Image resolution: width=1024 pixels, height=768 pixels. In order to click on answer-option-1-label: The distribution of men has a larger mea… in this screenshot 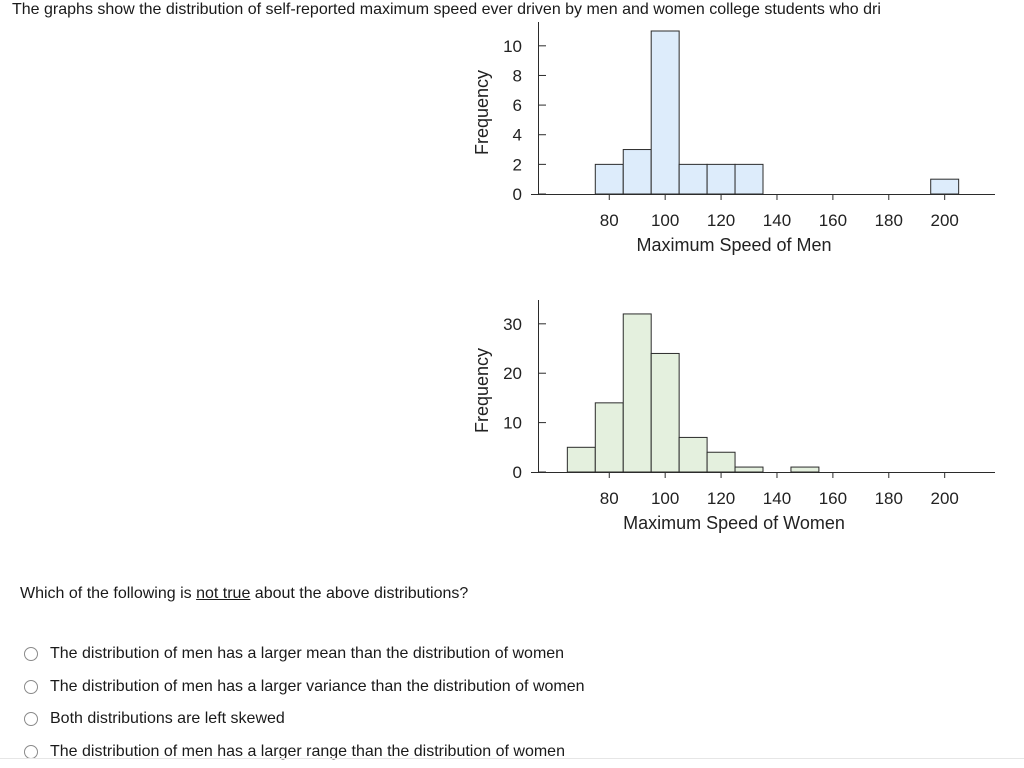, I will do `click(307, 654)`.